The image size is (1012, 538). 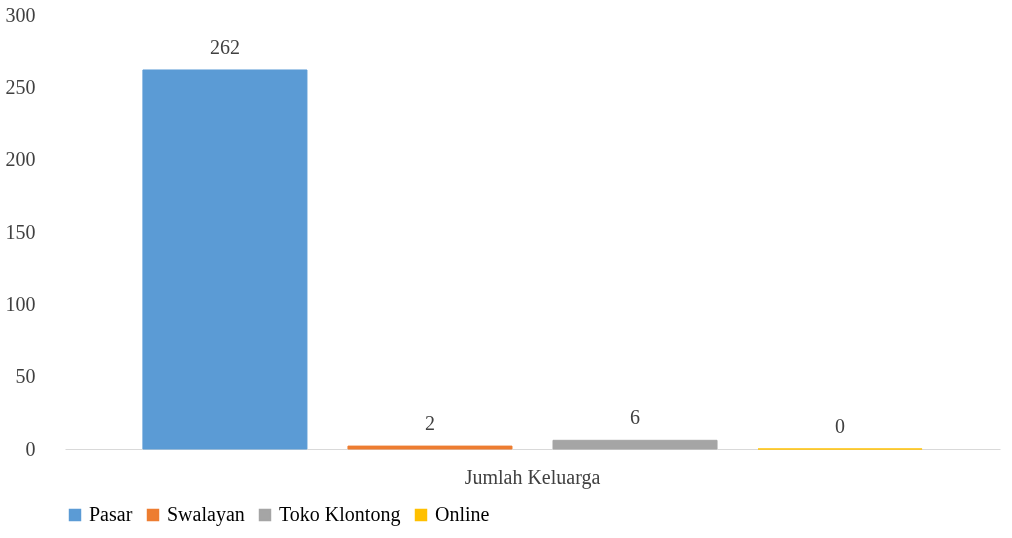 I want to click on legend-label: Swalayan, so click(x=206, y=514).